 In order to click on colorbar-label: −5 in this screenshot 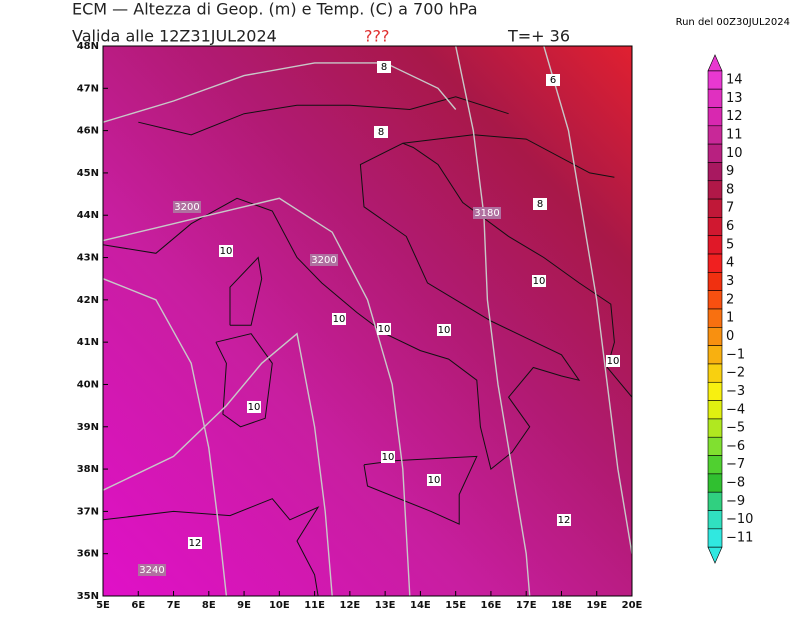, I will do `click(735, 428)`.